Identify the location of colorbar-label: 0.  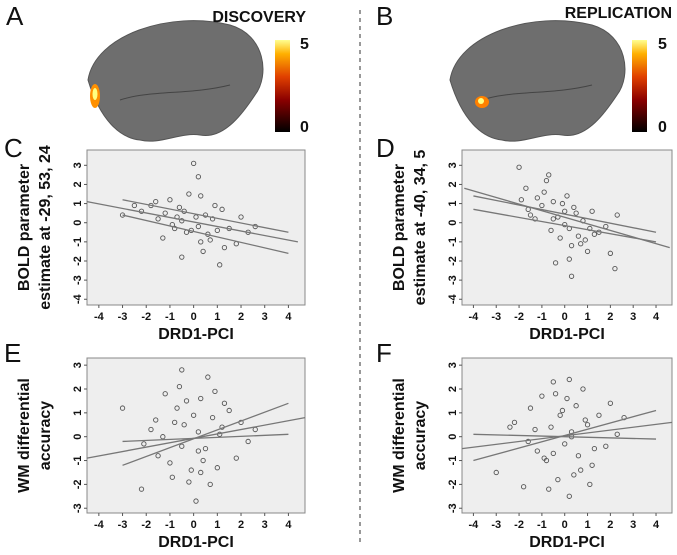
(304, 127).